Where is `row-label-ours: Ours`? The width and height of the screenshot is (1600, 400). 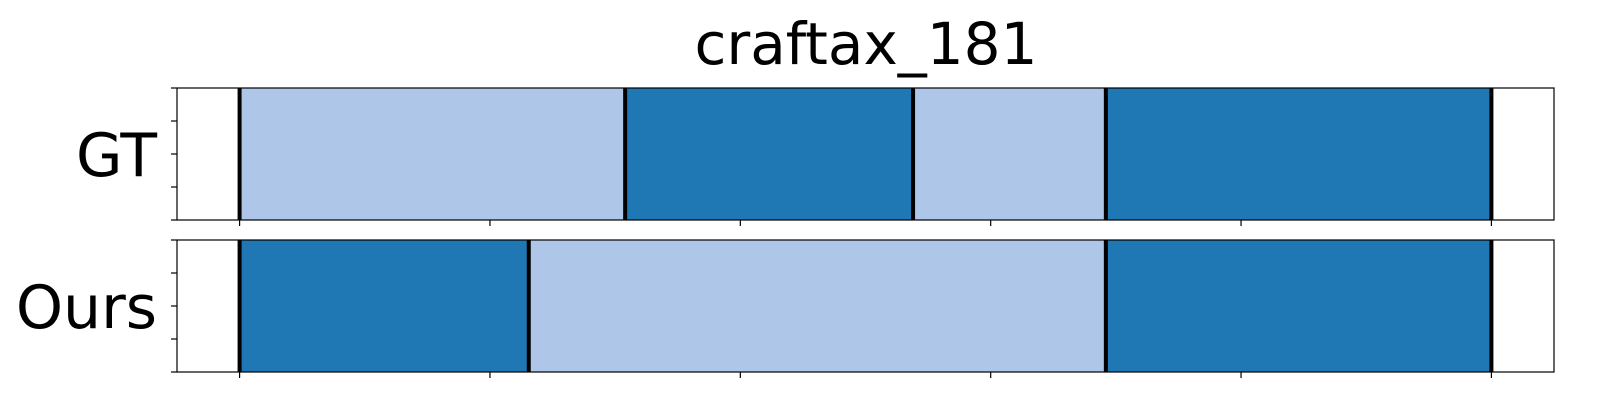
row-label-ours: Ours is located at coordinates (86, 308).